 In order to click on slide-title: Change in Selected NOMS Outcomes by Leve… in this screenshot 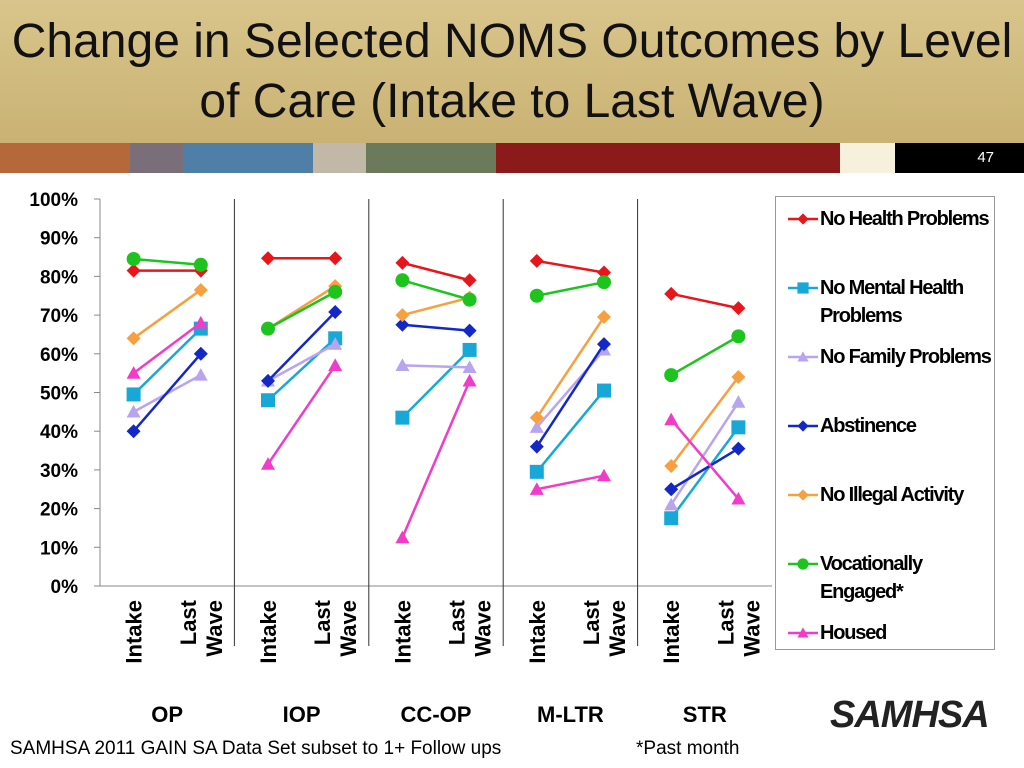, I will do `click(512, 71)`.